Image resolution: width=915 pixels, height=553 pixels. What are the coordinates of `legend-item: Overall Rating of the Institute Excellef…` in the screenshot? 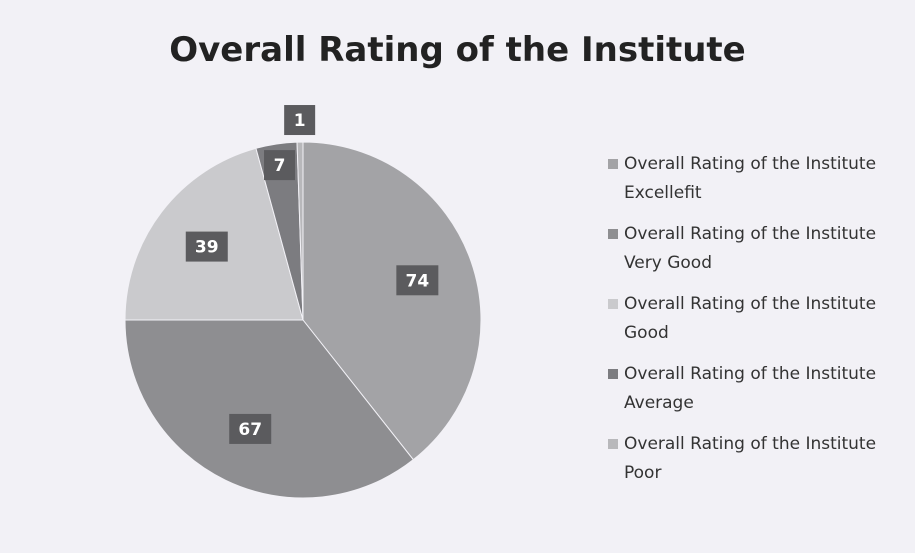 It's located at (758, 185).